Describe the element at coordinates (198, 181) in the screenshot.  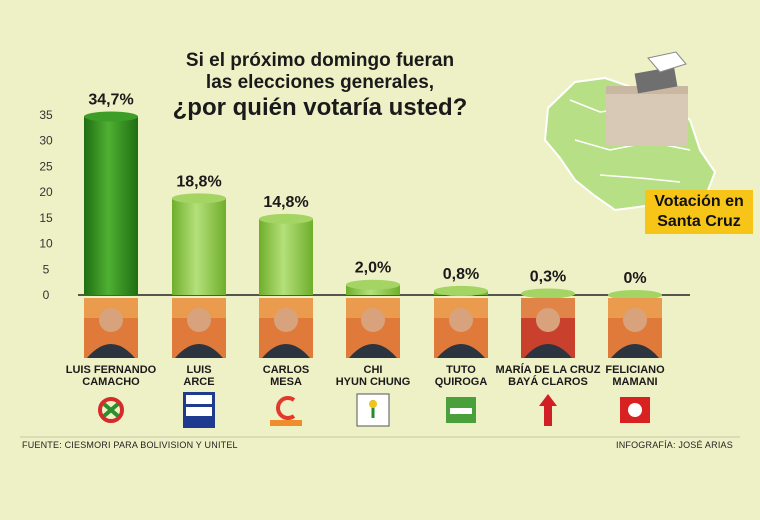
I see `bar-value-label: 18,8%` at that location.